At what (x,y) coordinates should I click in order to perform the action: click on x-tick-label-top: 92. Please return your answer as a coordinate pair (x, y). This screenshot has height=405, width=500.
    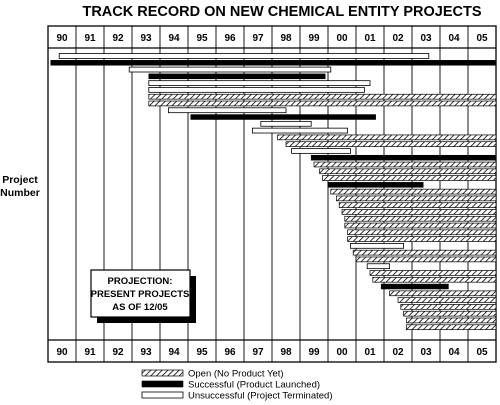
    Looking at the image, I should click on (118, 38).